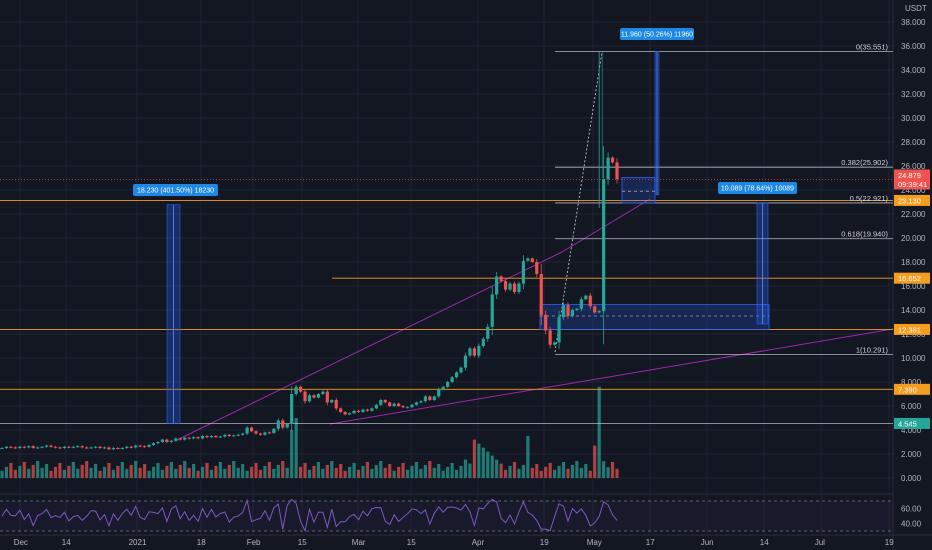 The image size is (932, 550). Describe the element at coordinates (907, 389) in the screenshot. I see `price-axis-tag-label: 7.390` at that location.